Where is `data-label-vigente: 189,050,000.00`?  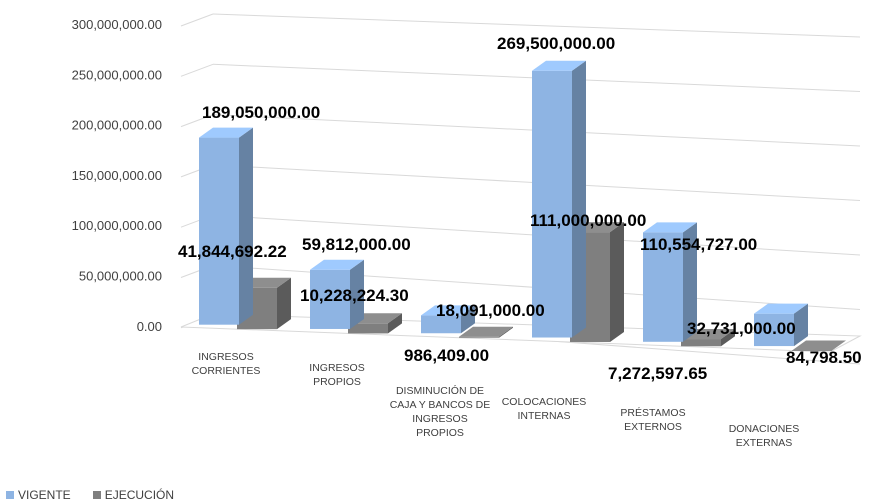 data-label-vigente: 189,050,000.00 is located at coordinates (261, 112).